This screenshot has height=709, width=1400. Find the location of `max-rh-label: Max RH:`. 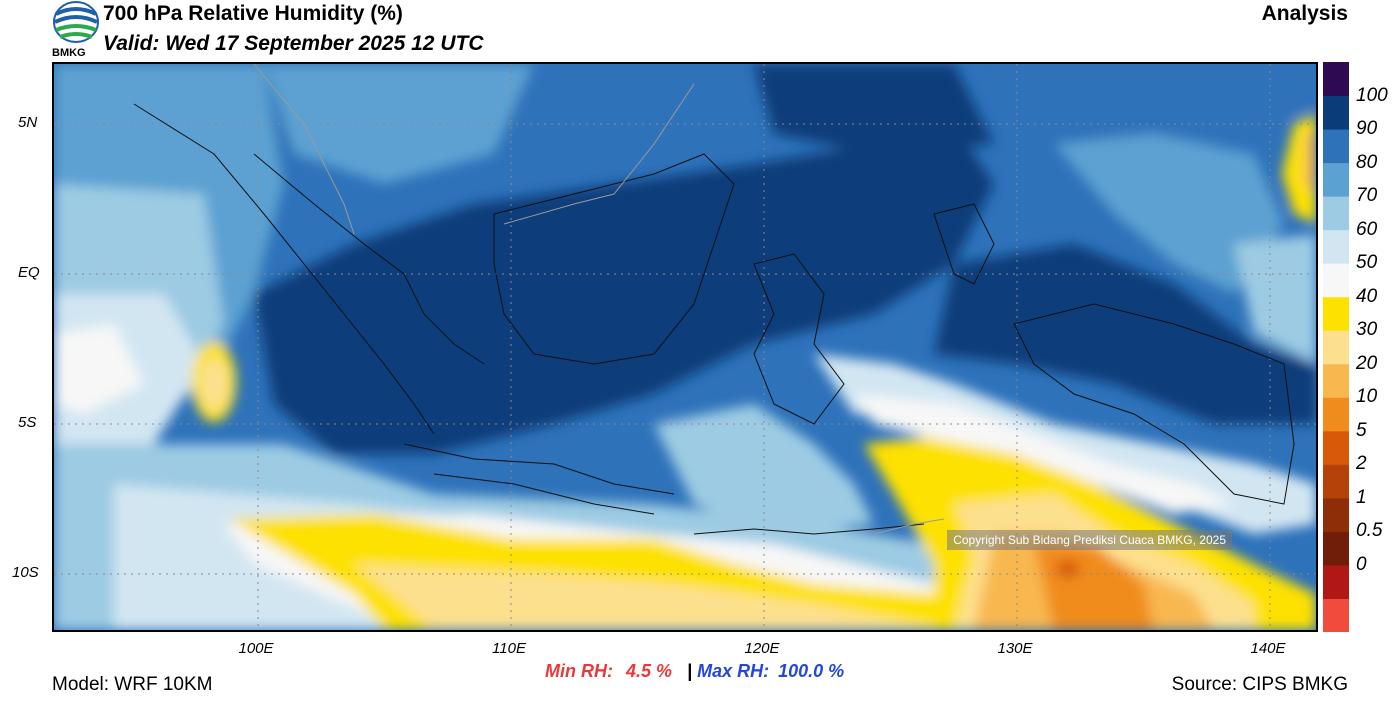

max-rh-label: Max RH: is located at coordinates (733, 671).